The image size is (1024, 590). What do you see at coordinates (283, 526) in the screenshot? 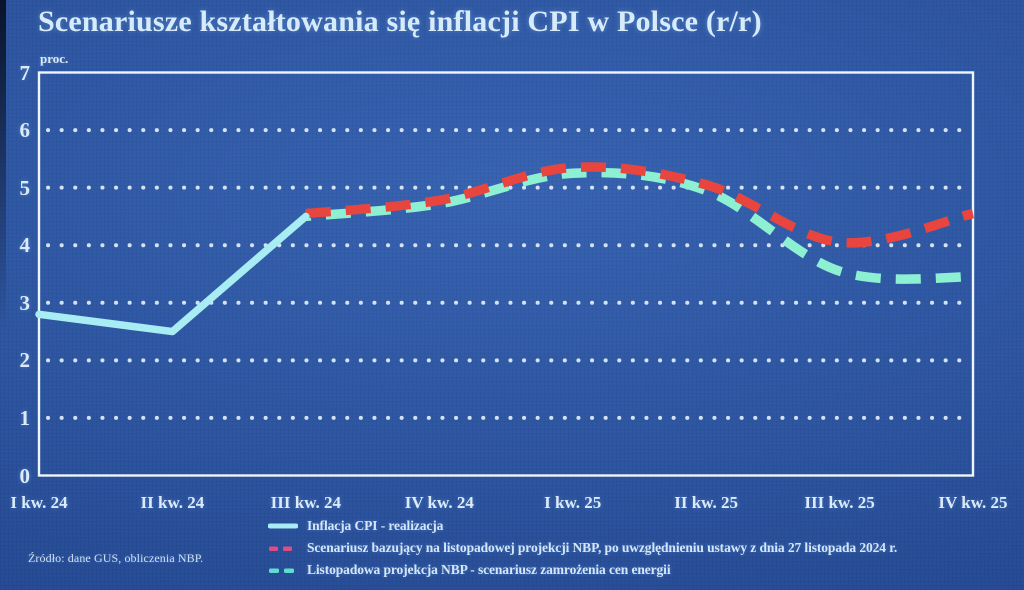
I see `solid-line-swatch-icon` at bounding box center [283, 526].